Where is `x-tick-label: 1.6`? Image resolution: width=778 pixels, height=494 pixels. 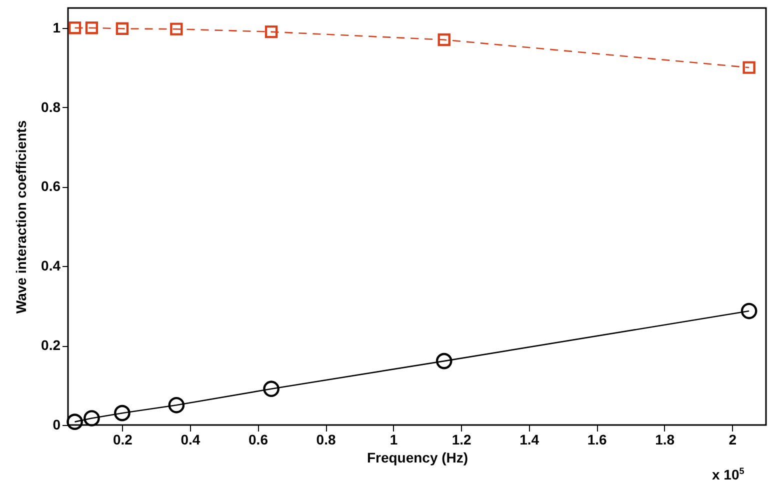 x-tick-label: 1.6 is located at coordinates (597, 440).